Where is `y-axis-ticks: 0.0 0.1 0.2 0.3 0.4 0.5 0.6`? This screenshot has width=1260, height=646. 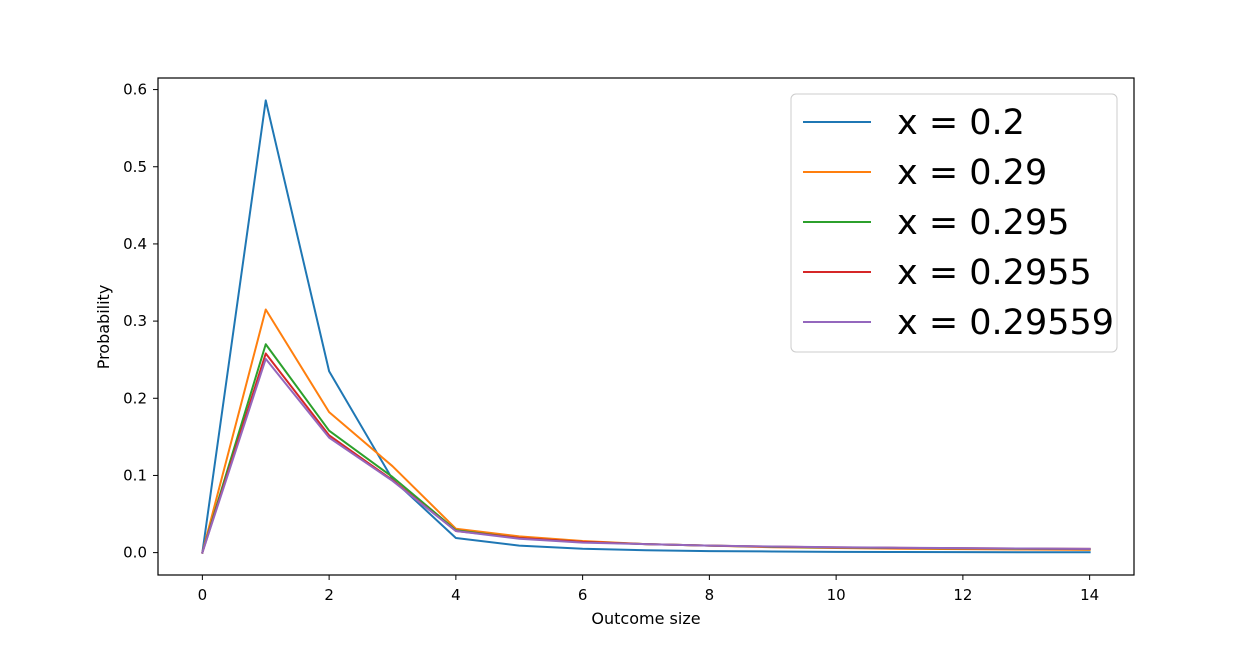
y-axis-ticks: 0.0 0.1 0.2 0.3 0.4 0.5 0.6 is located at coordinates (140, 321).